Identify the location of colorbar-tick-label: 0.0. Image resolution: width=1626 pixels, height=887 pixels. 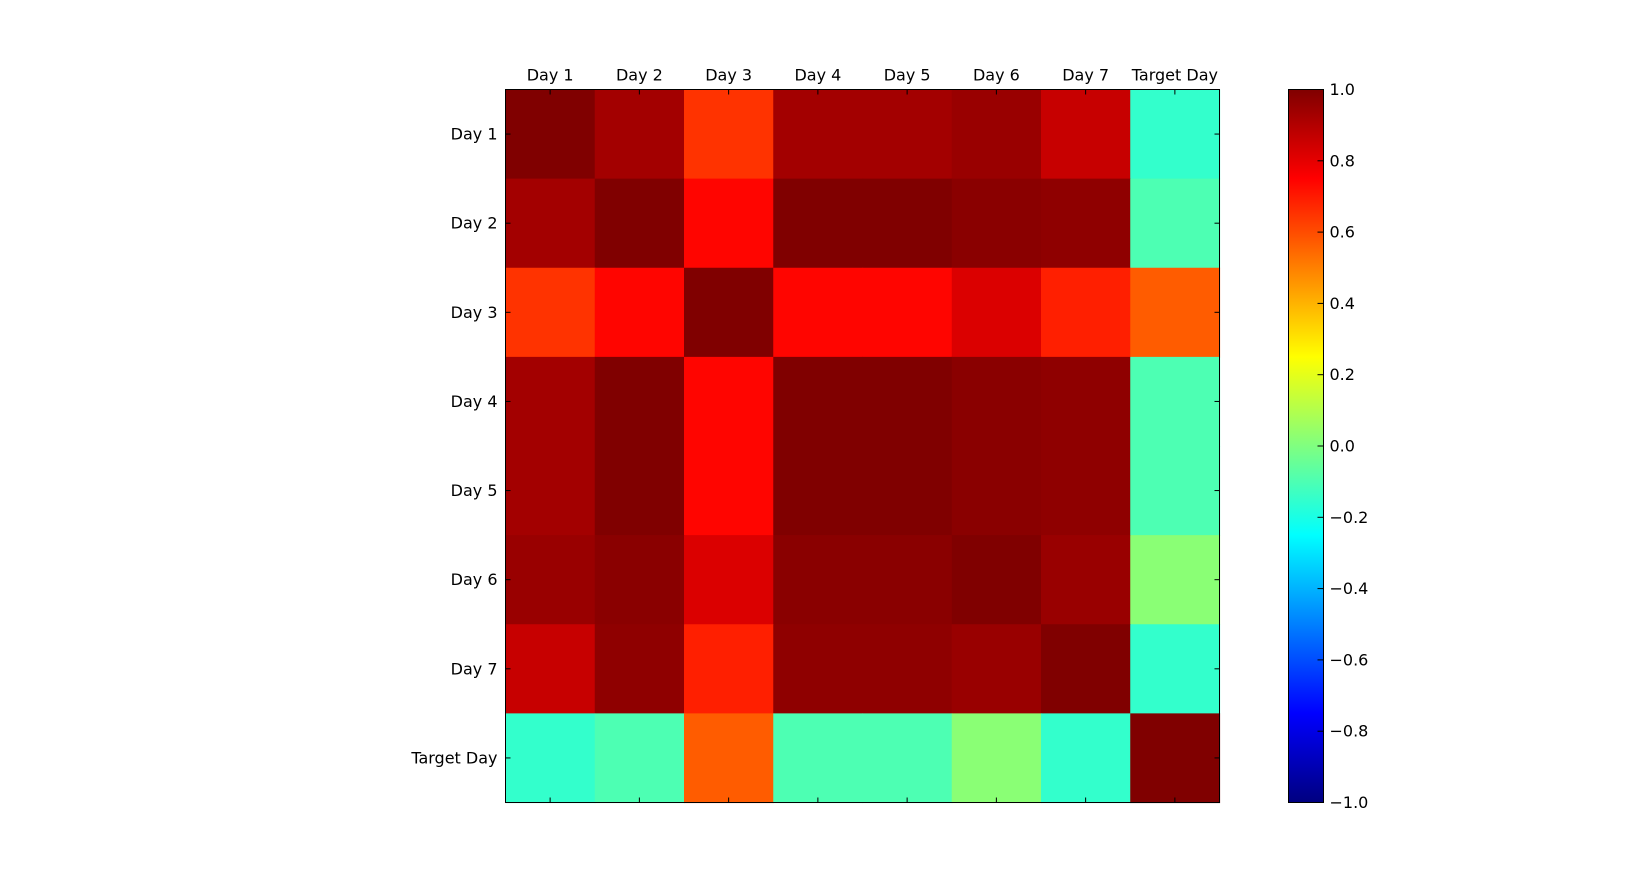
(1342, 446).